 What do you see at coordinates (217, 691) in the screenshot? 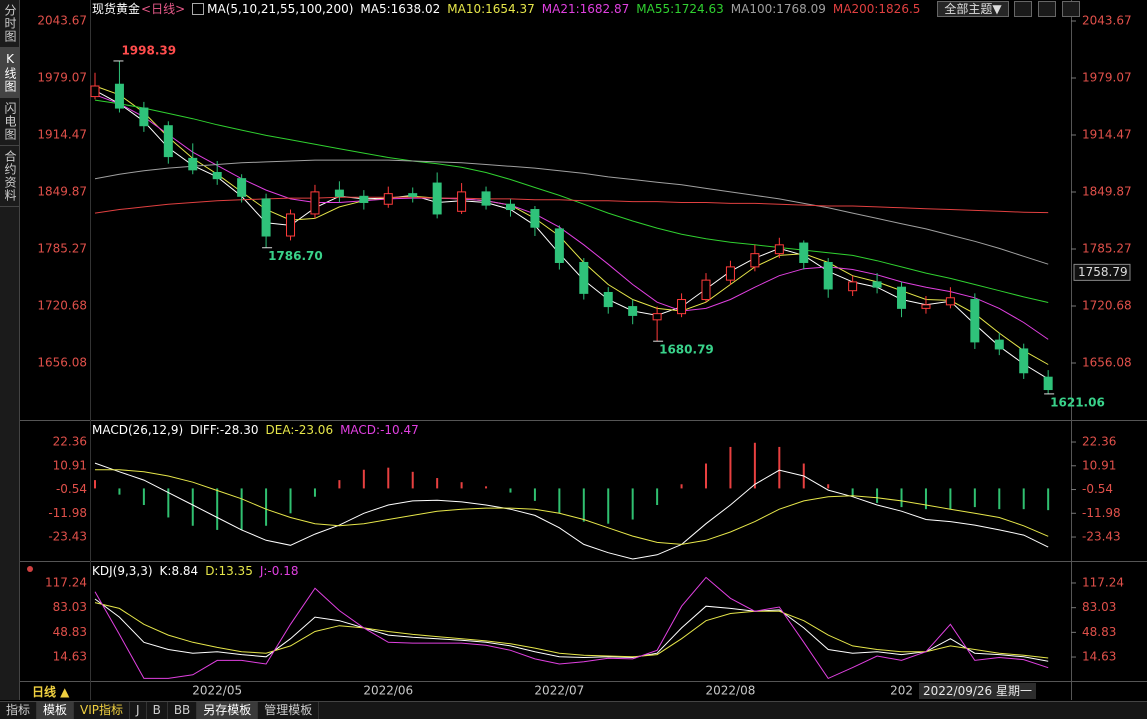
I see `x-tick-label: 2022/05` at bounding box center [217, 691].